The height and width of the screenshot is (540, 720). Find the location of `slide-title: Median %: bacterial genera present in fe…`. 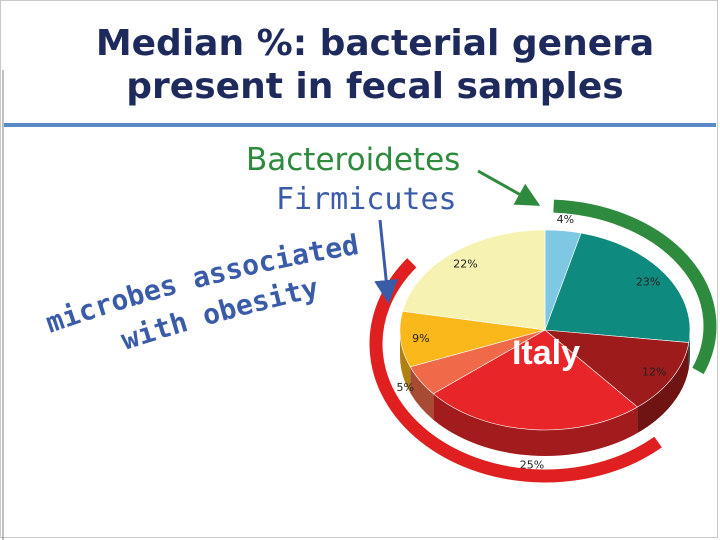

slide-title: Median %: bacterial genera present in fe… is located at coordinates (375, 65).